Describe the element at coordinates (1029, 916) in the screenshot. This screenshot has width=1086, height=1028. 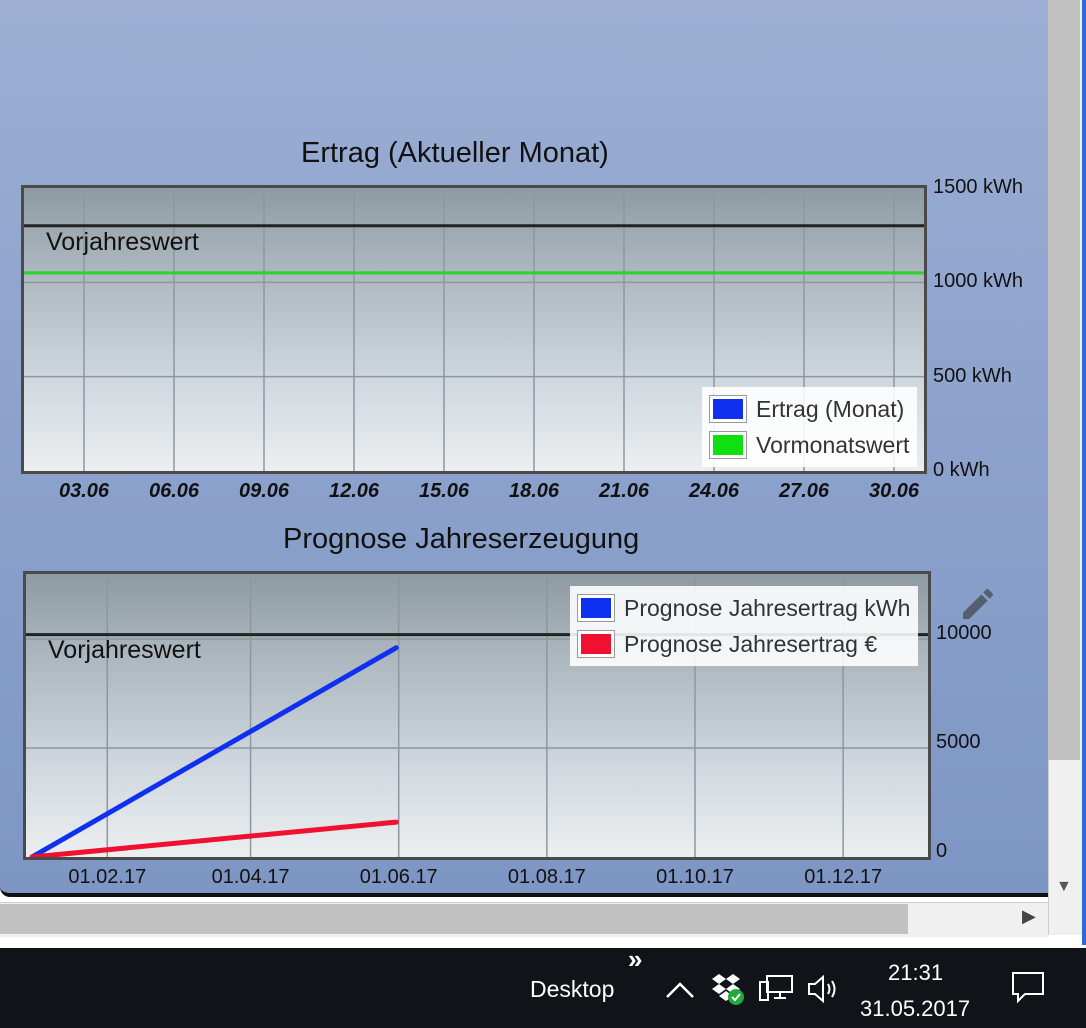
I see `scroll-right-arrow-icon: ▶` at that location.